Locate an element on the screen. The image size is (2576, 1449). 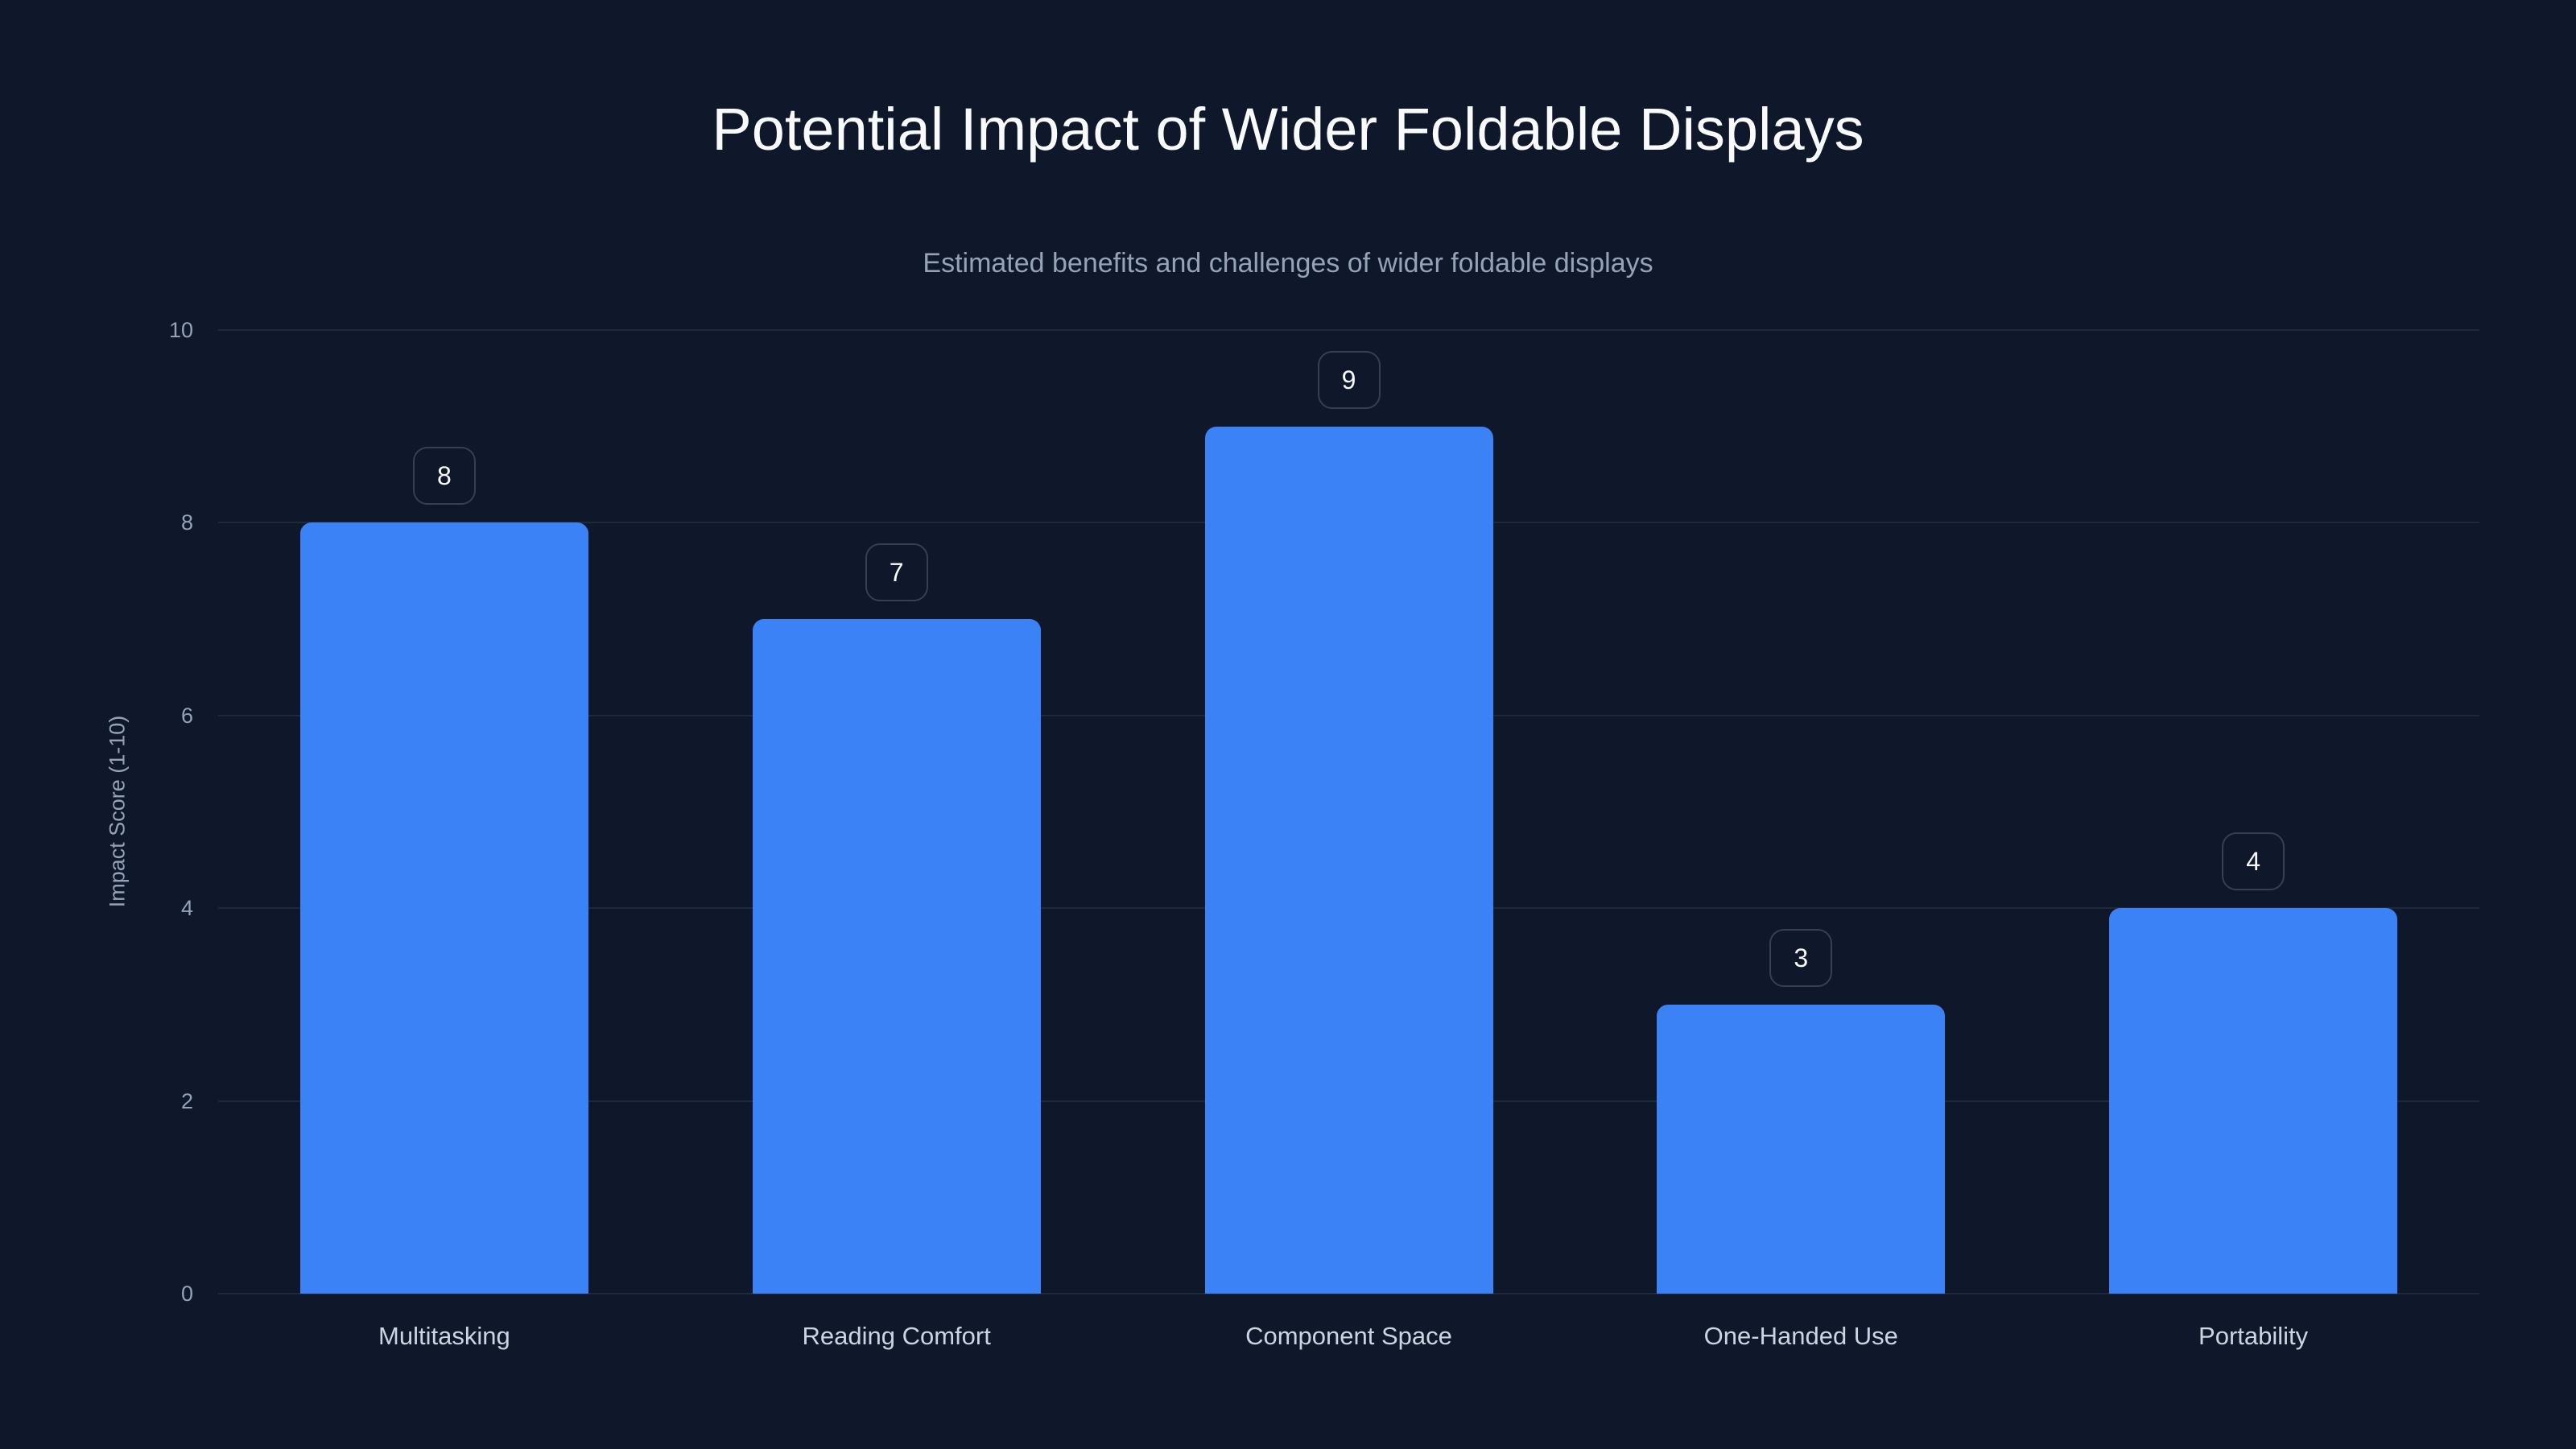
y-tick-label: 6 is located at coordinates (186, 715).